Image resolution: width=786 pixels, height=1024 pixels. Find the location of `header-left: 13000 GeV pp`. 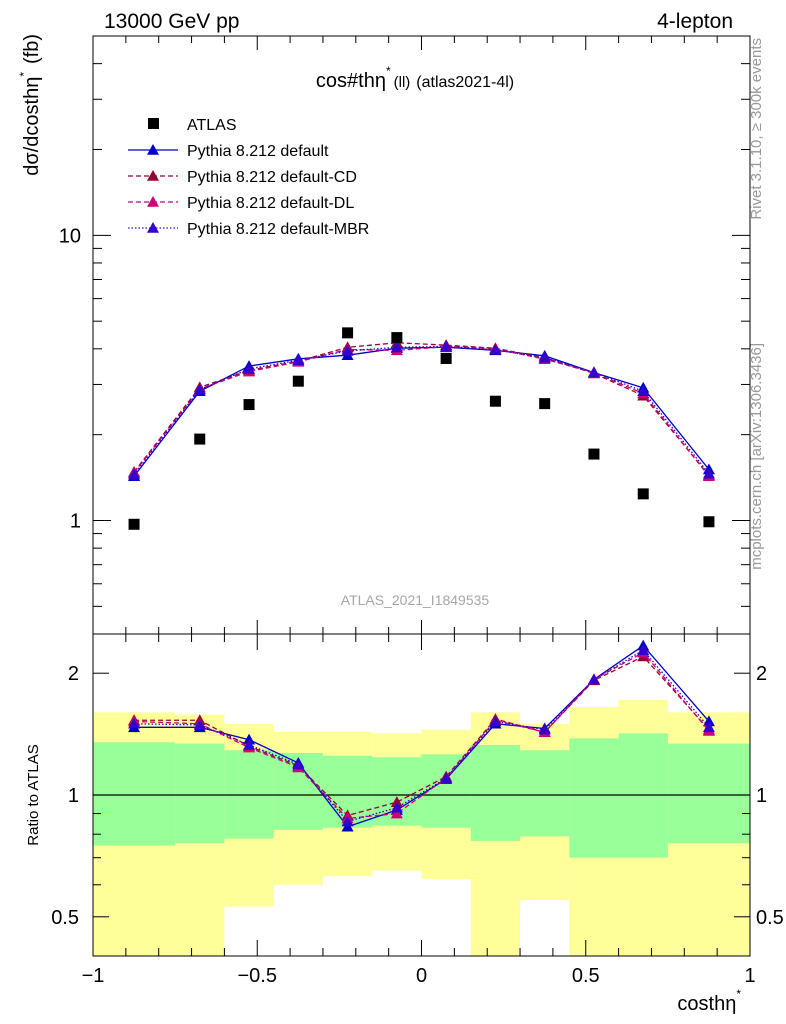

header-left: 13000 GeV pp is located at coordinates (171, 21).